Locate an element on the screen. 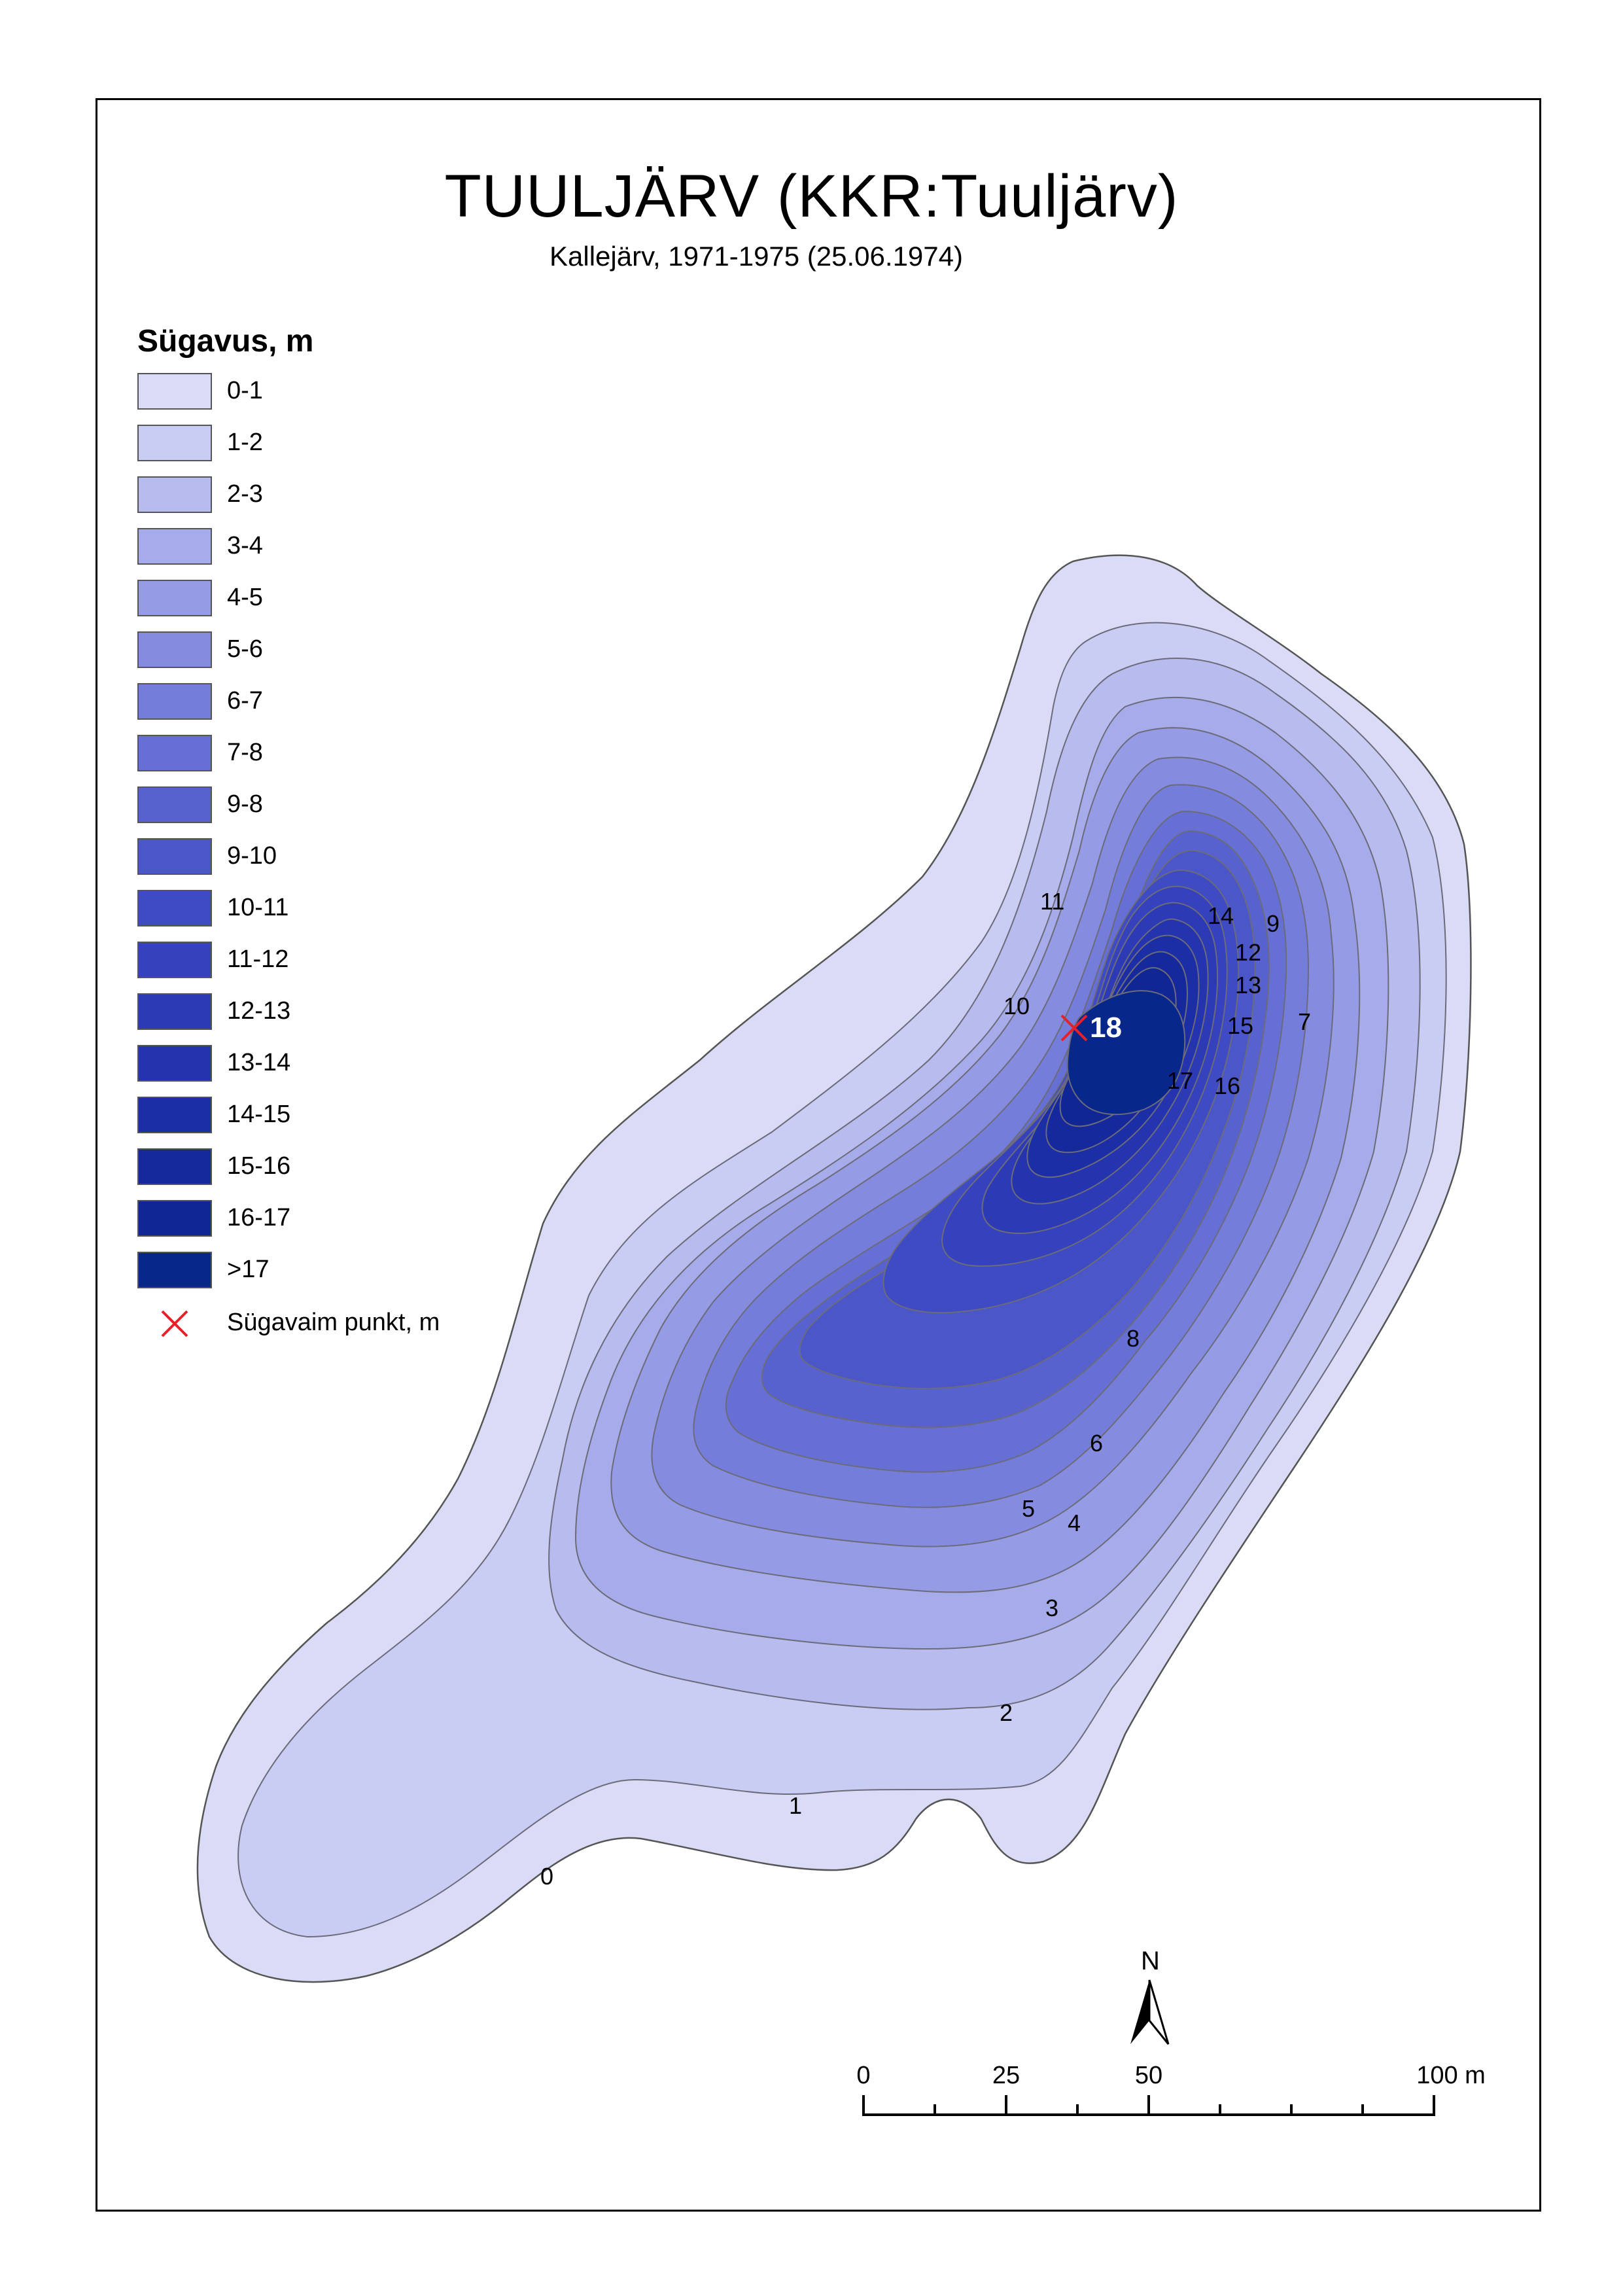  legend-label: 2-3 is located at coordinates (245, 494).